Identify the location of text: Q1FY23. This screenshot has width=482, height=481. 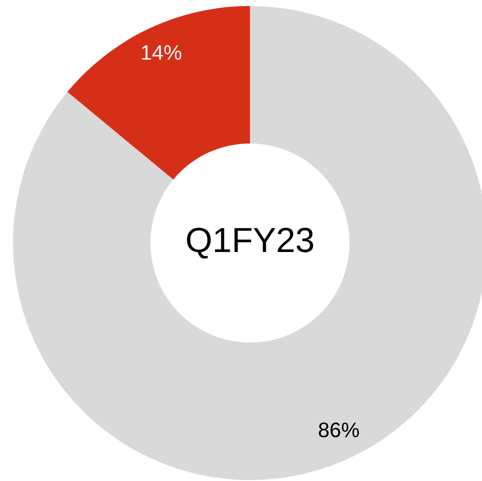
(250, 243).